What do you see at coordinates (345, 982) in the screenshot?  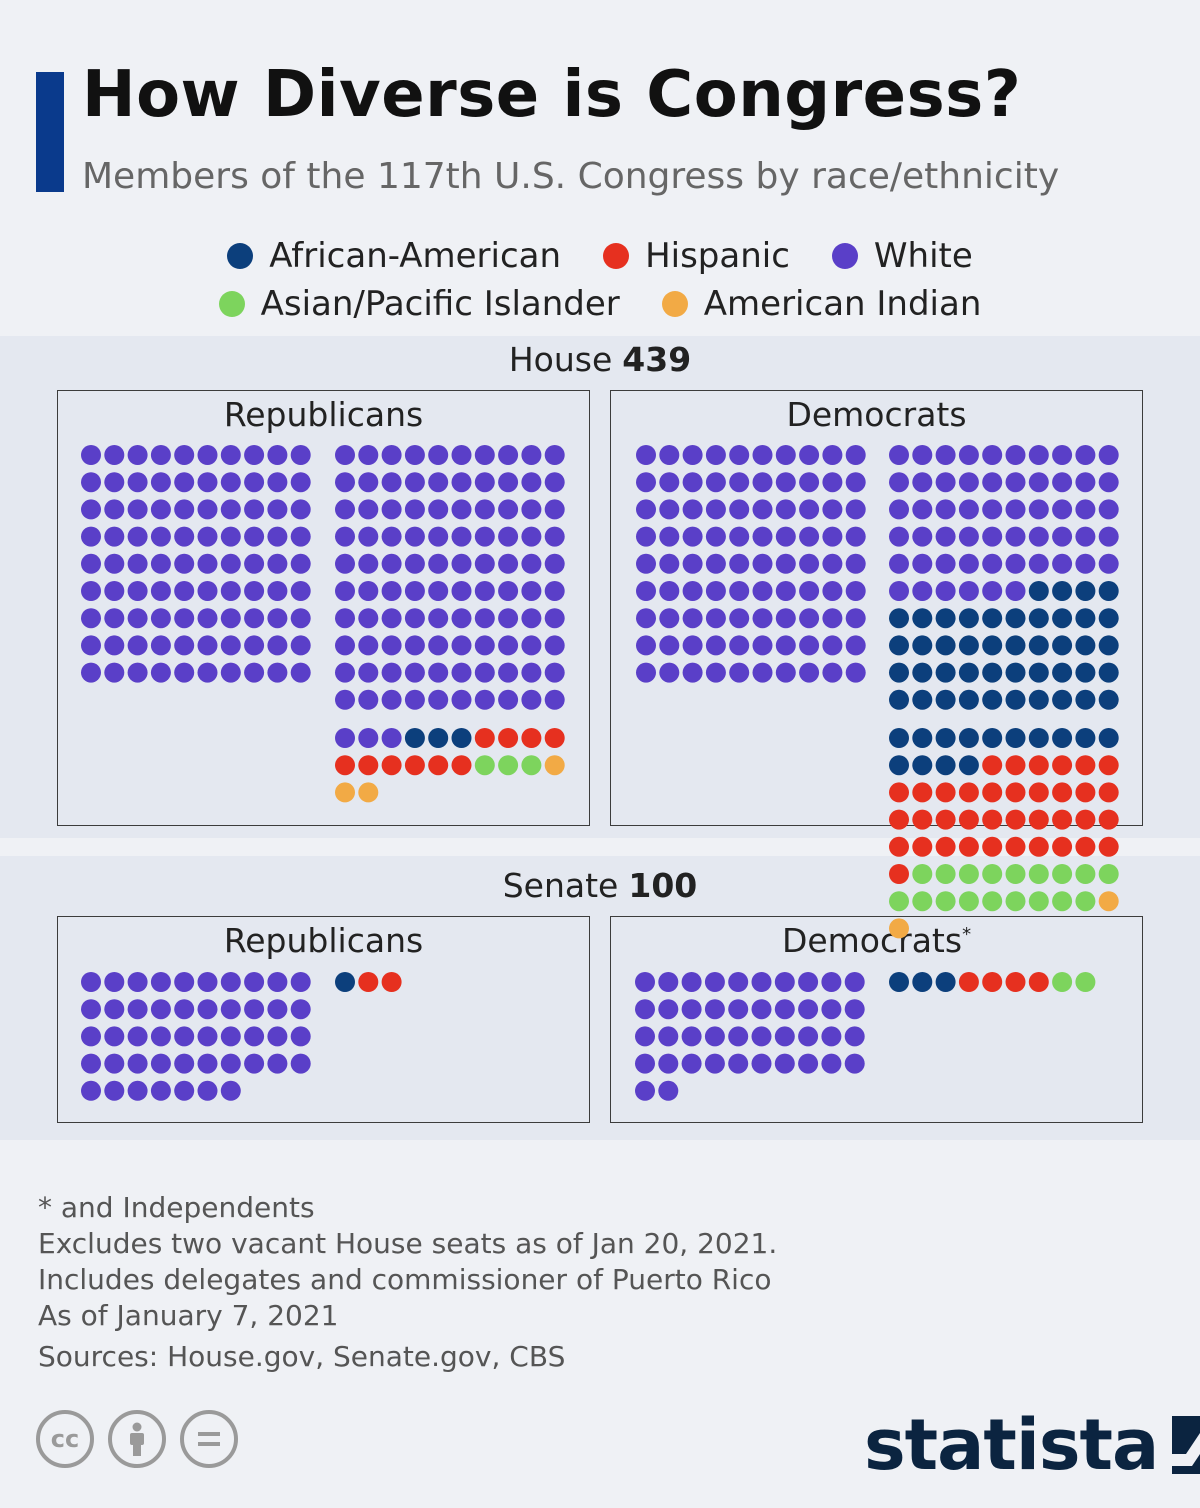 I see `dot-senate-republicans-african-american` at bounding box center [345, 982].